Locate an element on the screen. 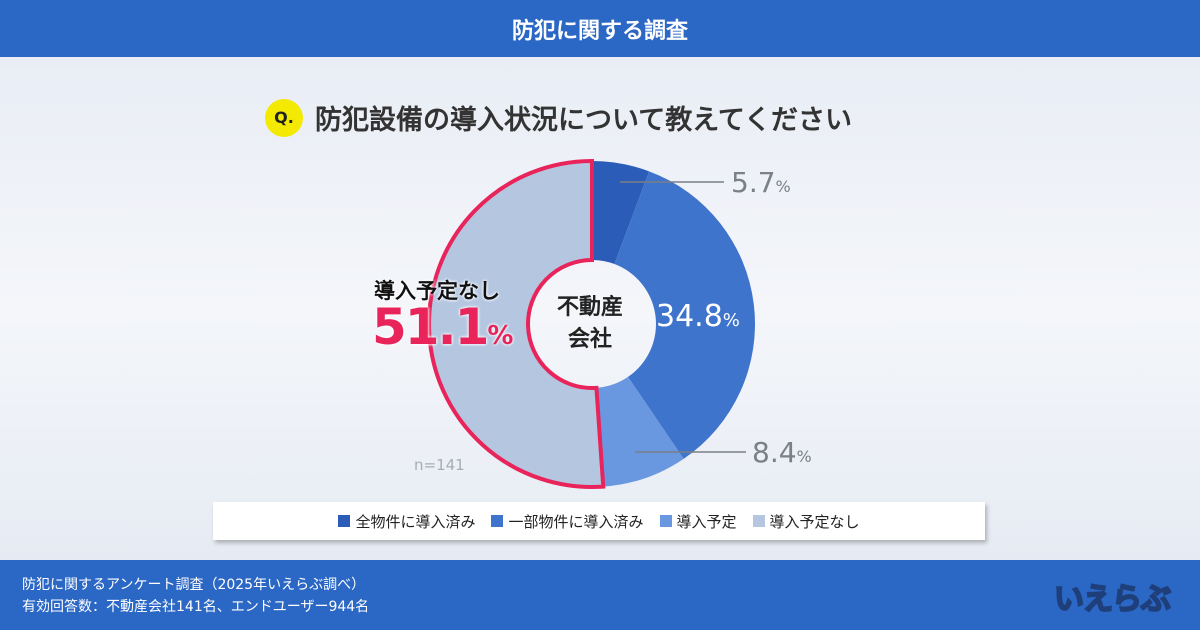  highlight-category: 導入予定なし is located at coordinates (437, 291).